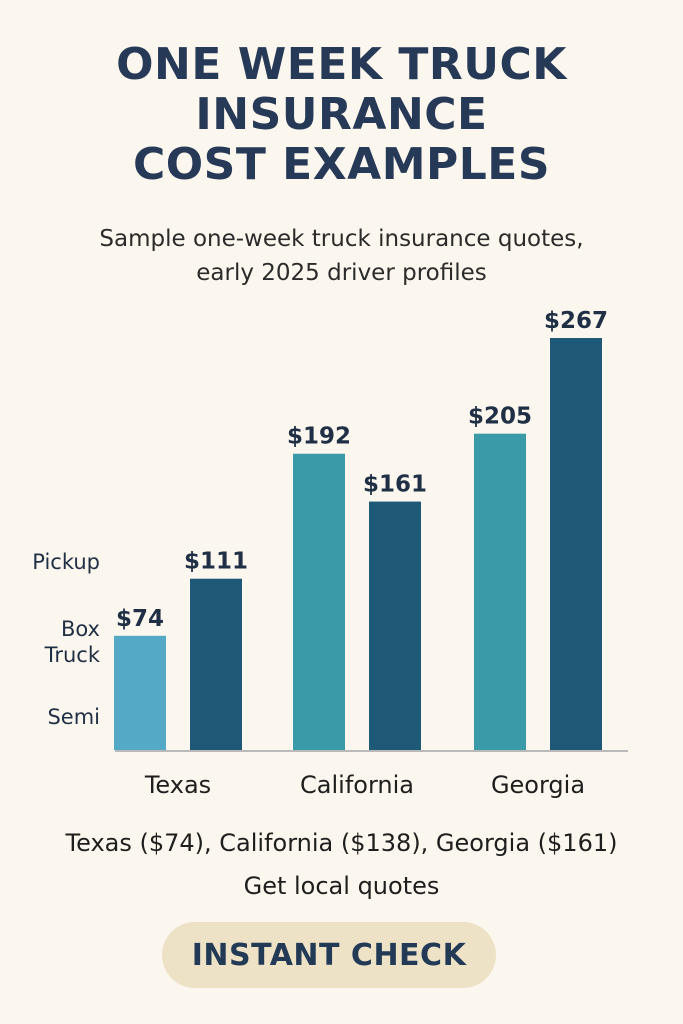  Describe the element at coordinates (216, 562) in the screenshot. I see `data-label-texas-2: $111` at that location.